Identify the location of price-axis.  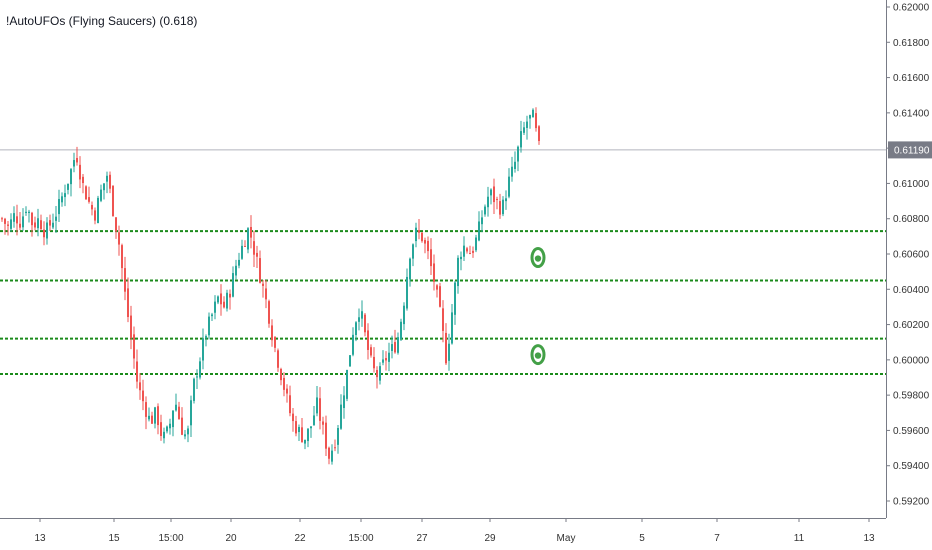
(909, 259).